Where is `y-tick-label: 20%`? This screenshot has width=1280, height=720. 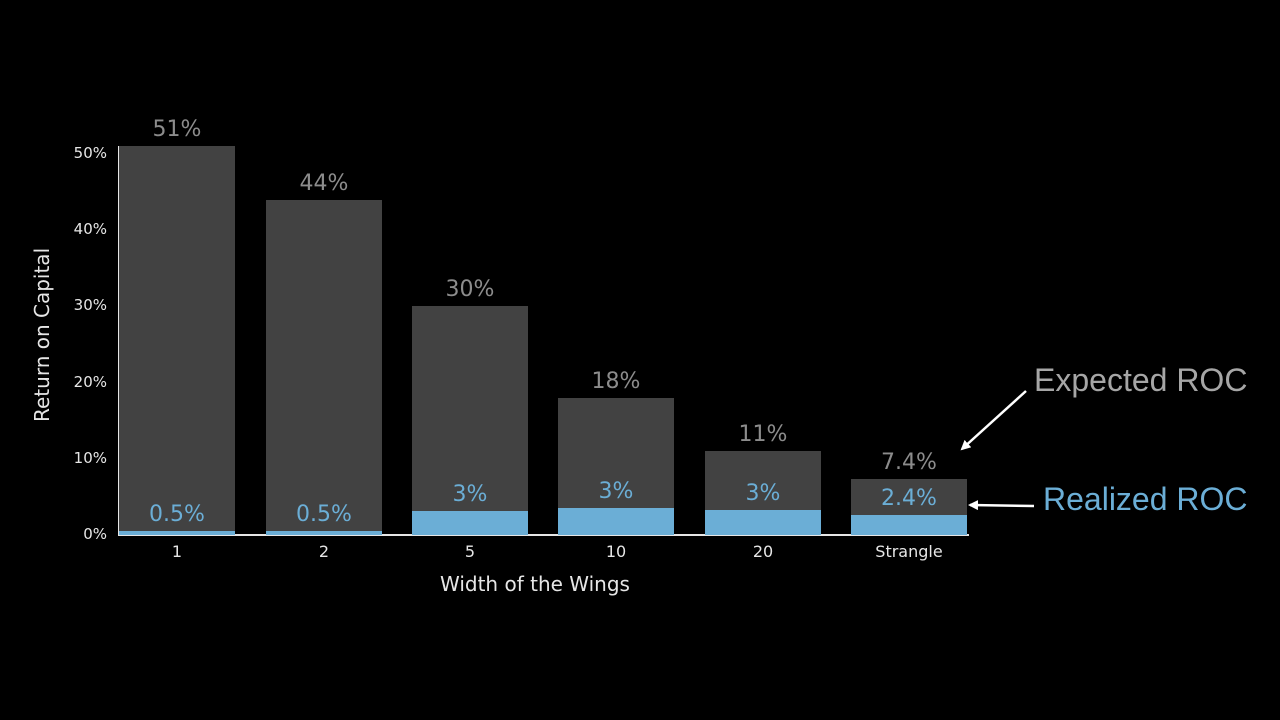
y-tick-label: 20% is located at coordinates (90, 381).